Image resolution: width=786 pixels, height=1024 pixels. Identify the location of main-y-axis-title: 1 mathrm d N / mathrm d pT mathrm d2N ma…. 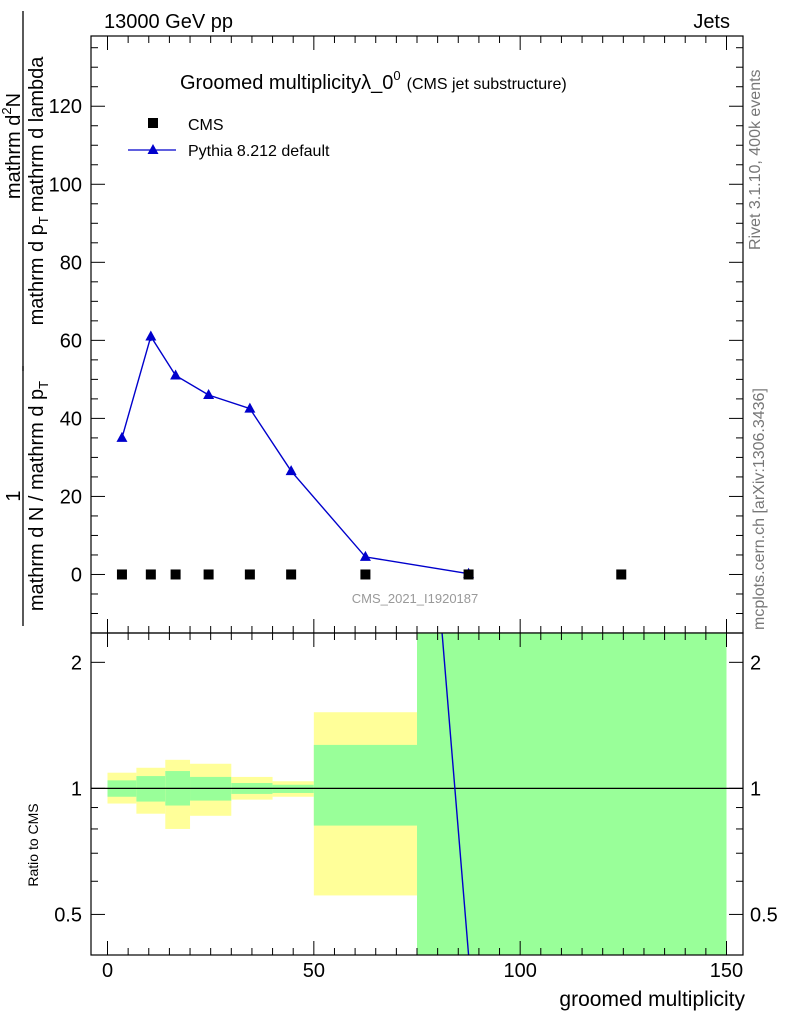
(25, 318).